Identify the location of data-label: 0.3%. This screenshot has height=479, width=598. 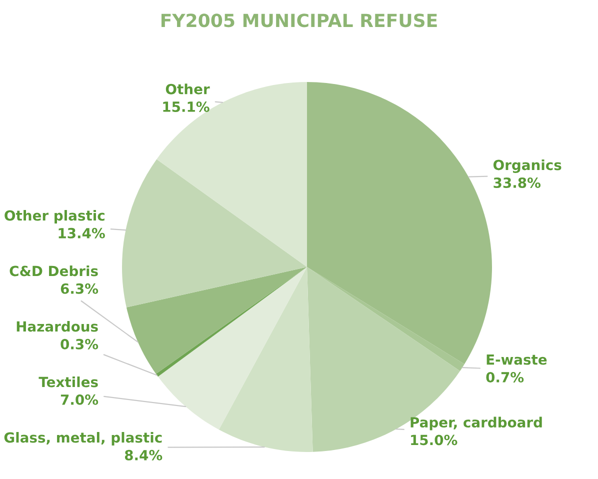
(79, 344).